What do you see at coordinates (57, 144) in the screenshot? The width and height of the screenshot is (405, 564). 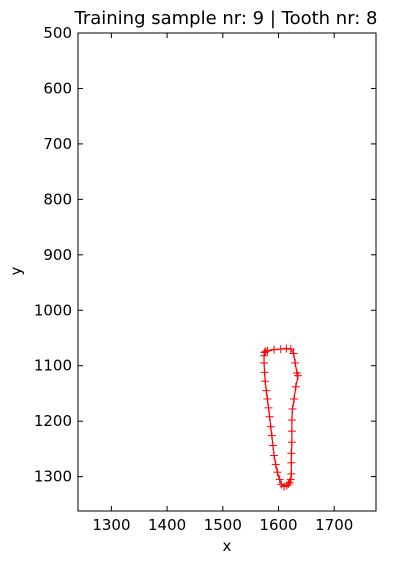 I see `y-tick-label: 700` at bounding box center [57, 144].